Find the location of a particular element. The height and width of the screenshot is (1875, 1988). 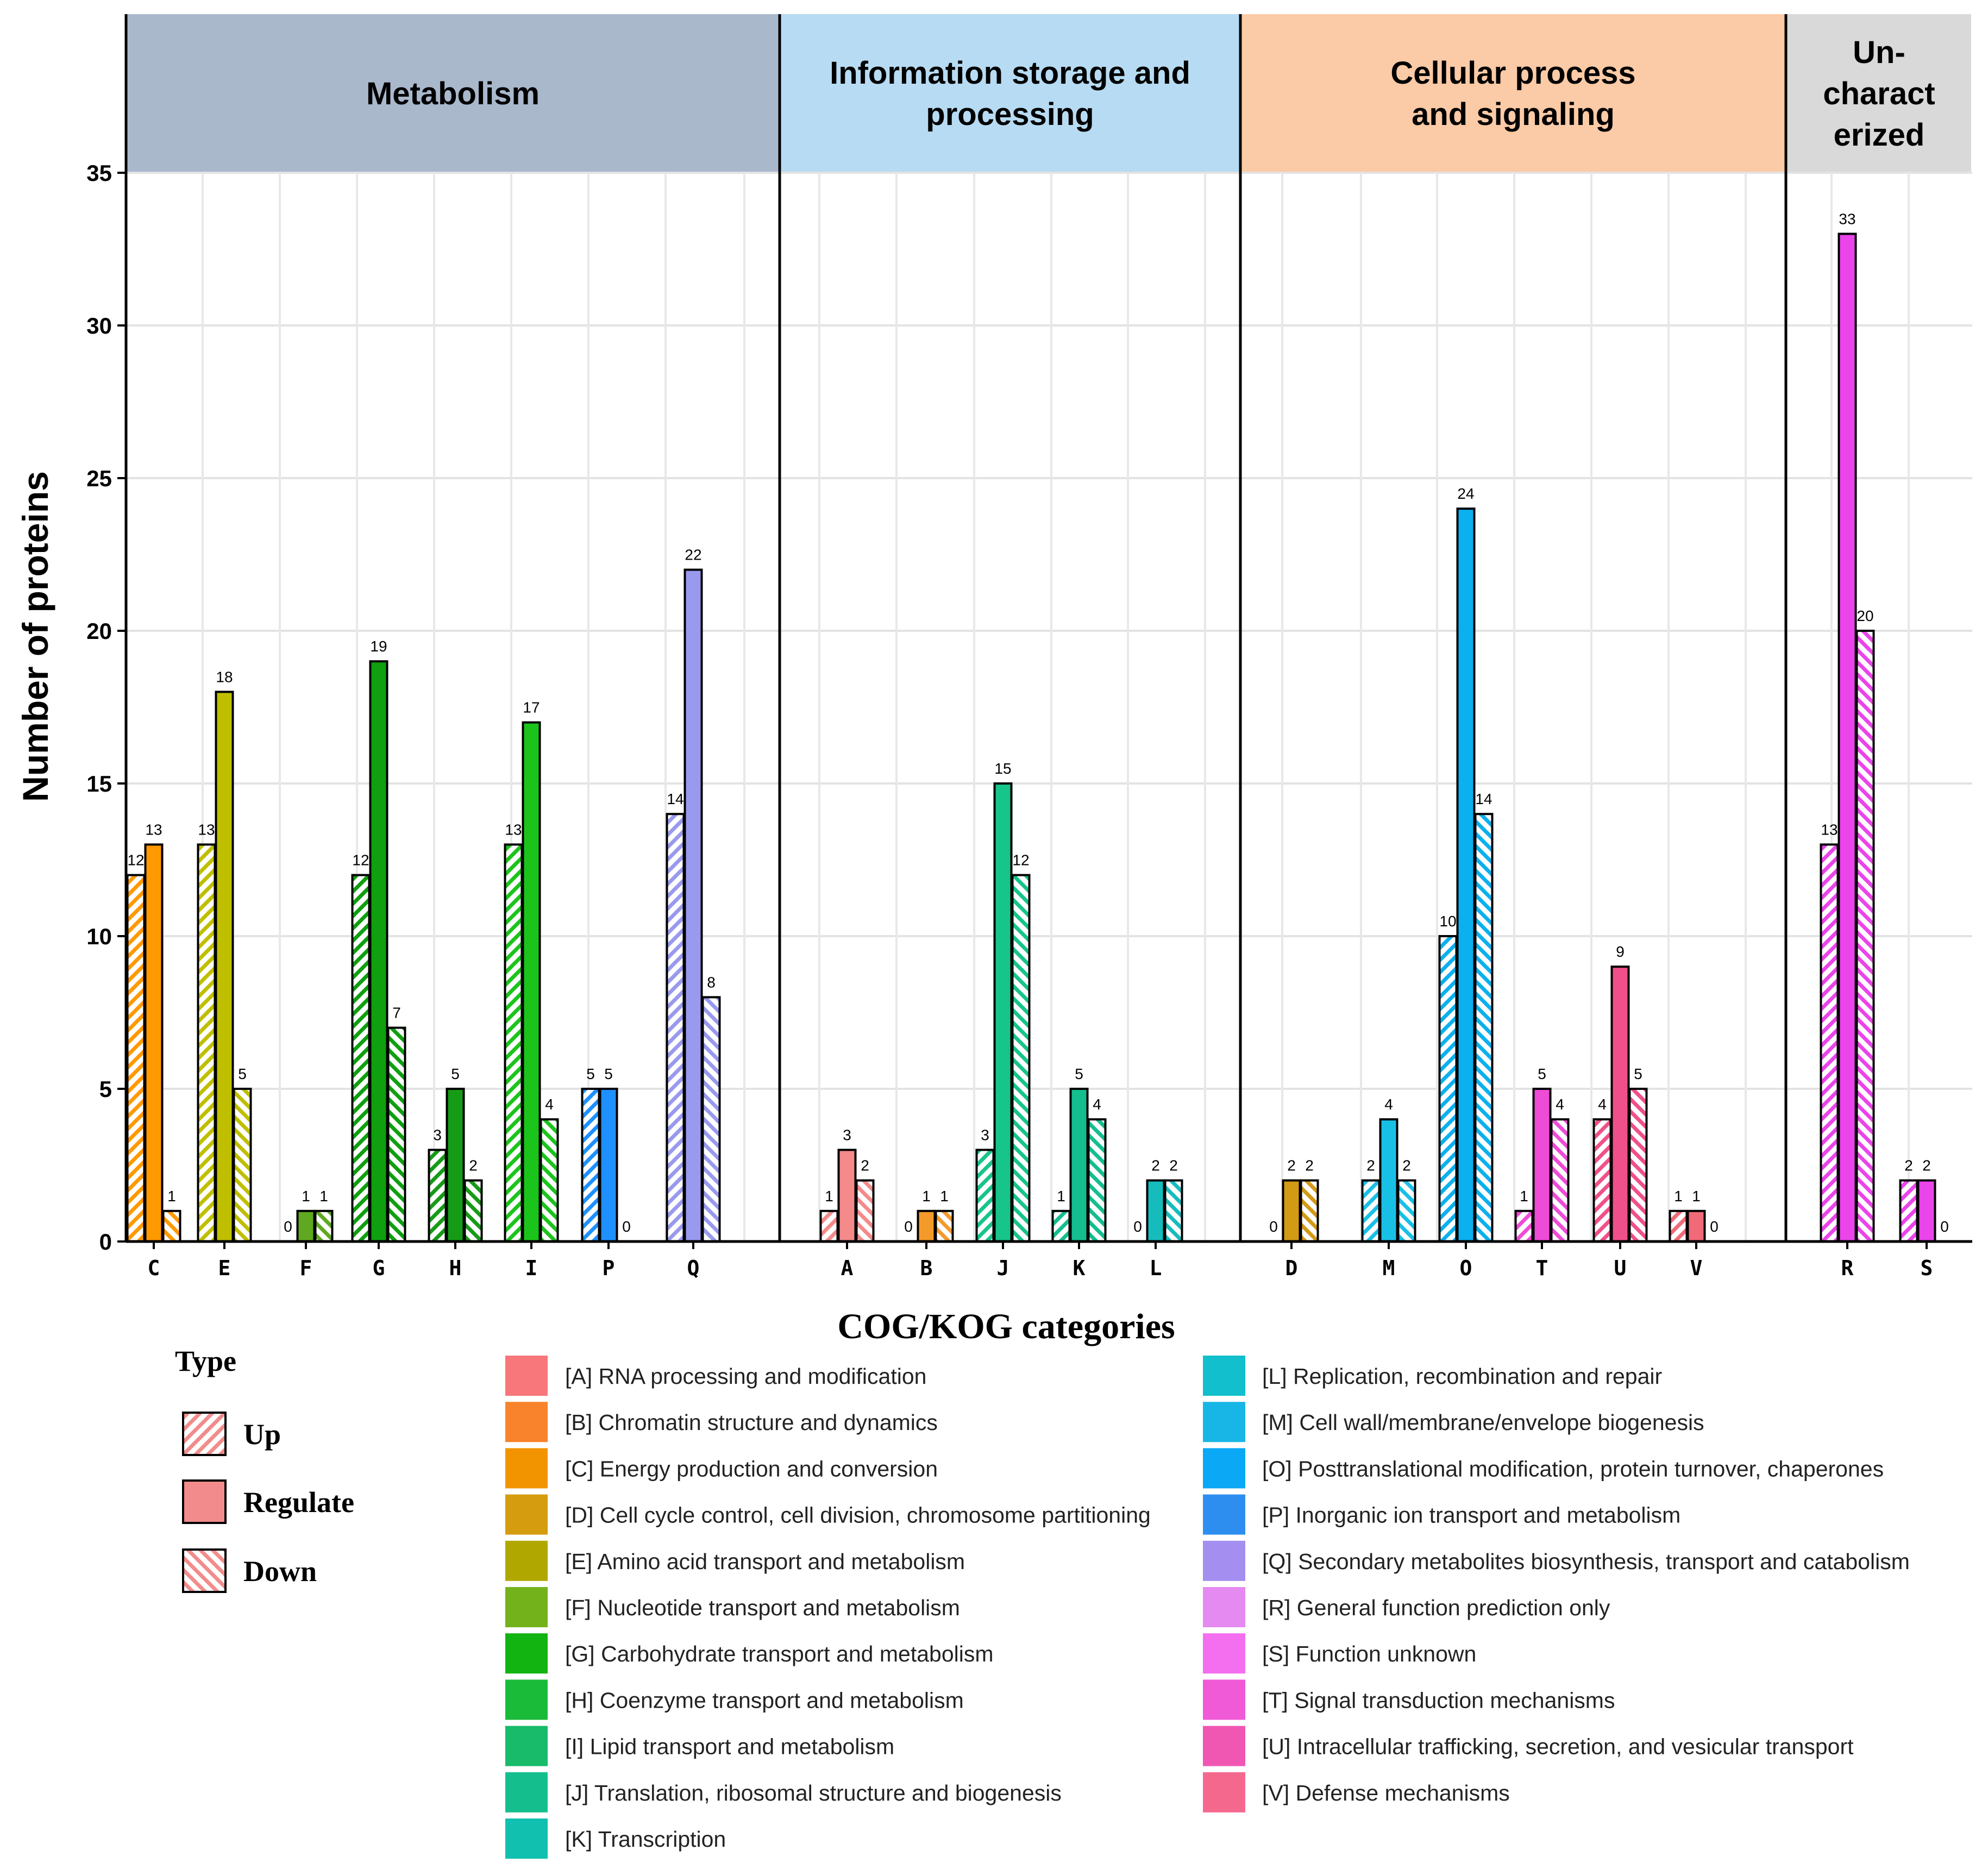

value-label-U-regulate: 9 is located at coordinates (1621, 951).